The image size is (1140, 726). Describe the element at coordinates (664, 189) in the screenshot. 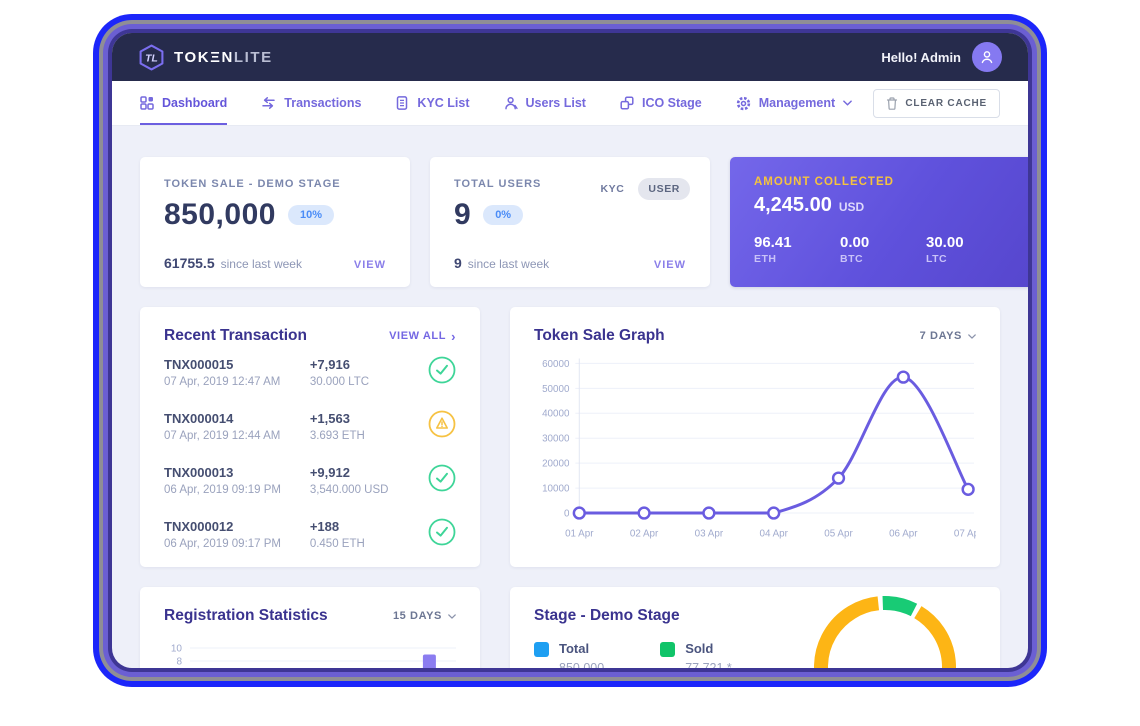

I see `toggle-option-user: USER` at that location.